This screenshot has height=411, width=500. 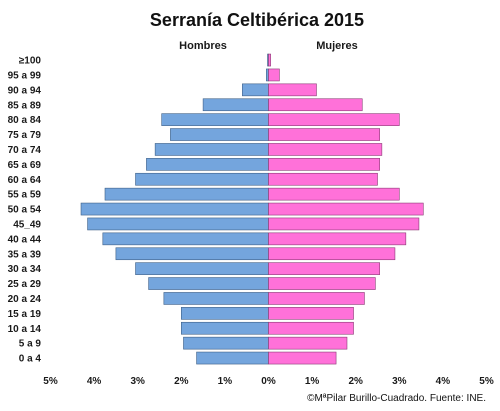 What do you see at coordinates (337, 46) in the screenshot?
I see `legend-mujeres: Mujeres` at bounding box center [337, 46].